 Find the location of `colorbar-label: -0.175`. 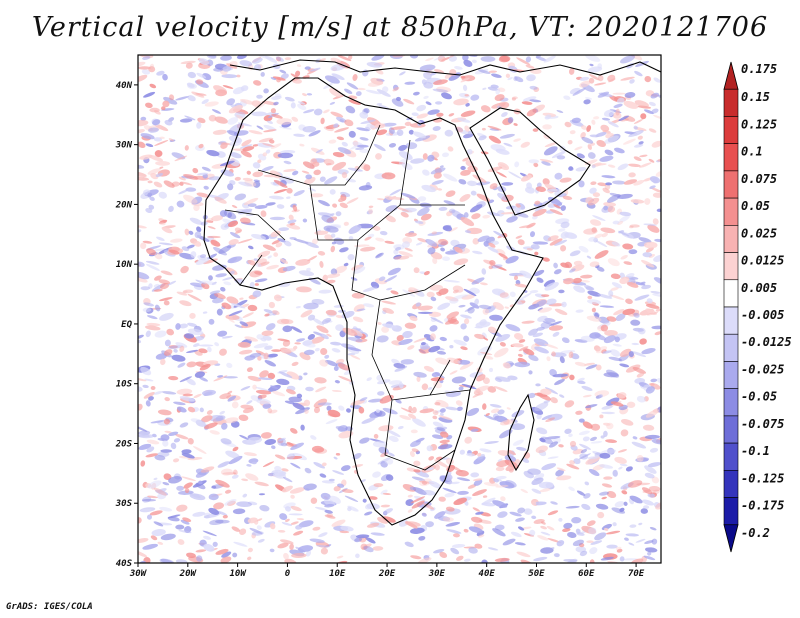

colorbar-label: -0.175 is located at coordinates (762, 506).